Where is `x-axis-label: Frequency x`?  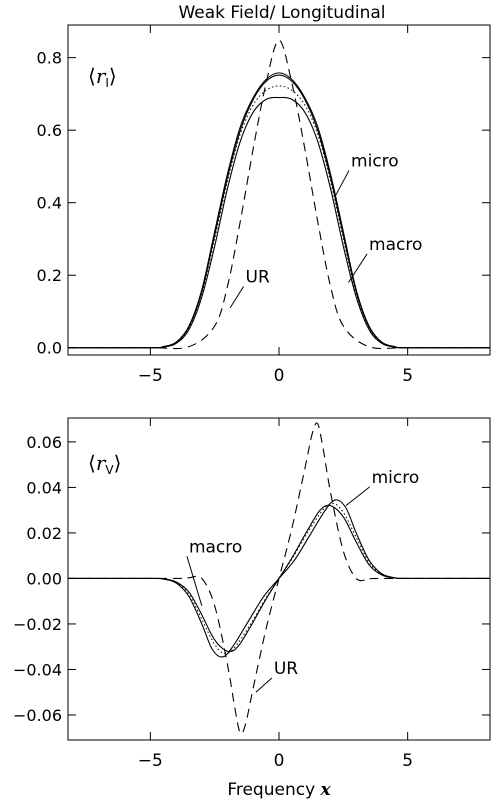 x-axis-label: Frequency x is located at coordinates (279, 790).